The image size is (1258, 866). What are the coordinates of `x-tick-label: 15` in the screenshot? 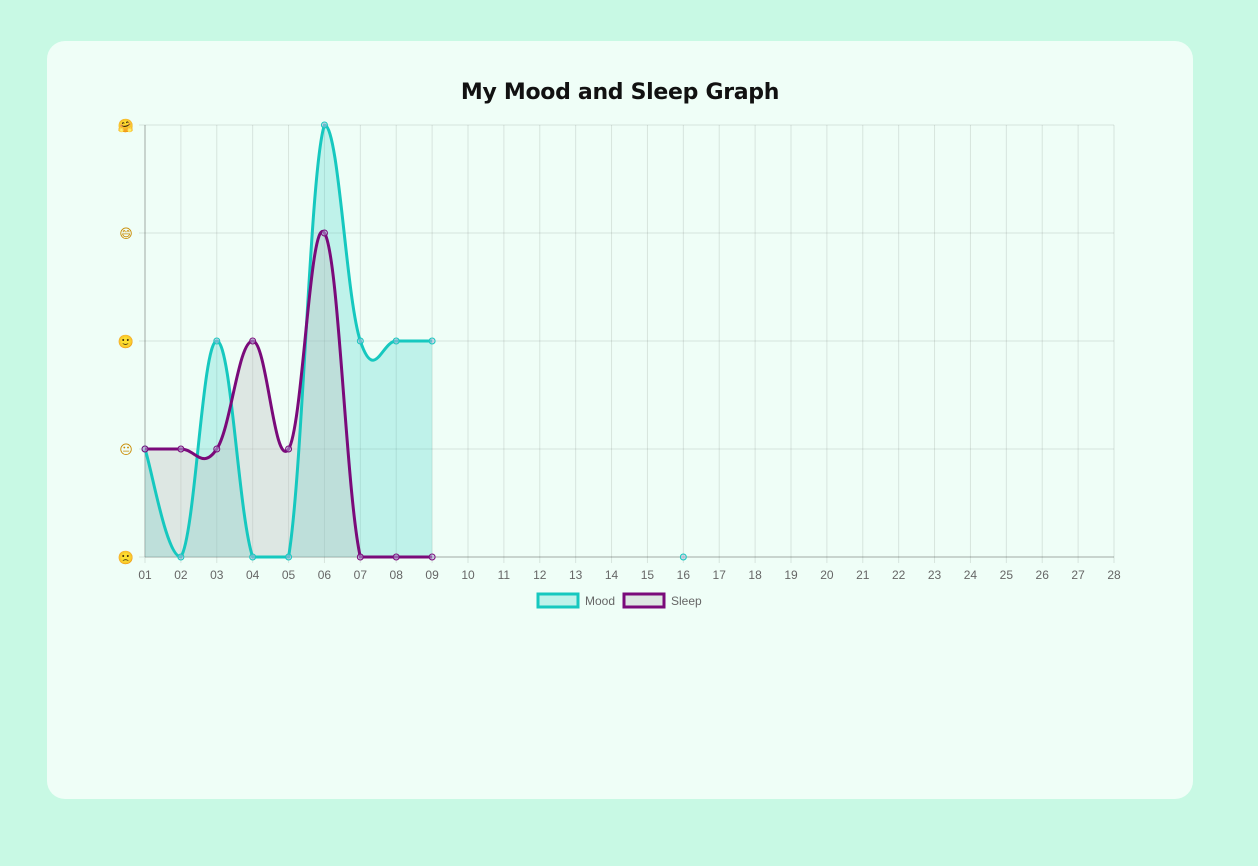 It's located at (648, 575).